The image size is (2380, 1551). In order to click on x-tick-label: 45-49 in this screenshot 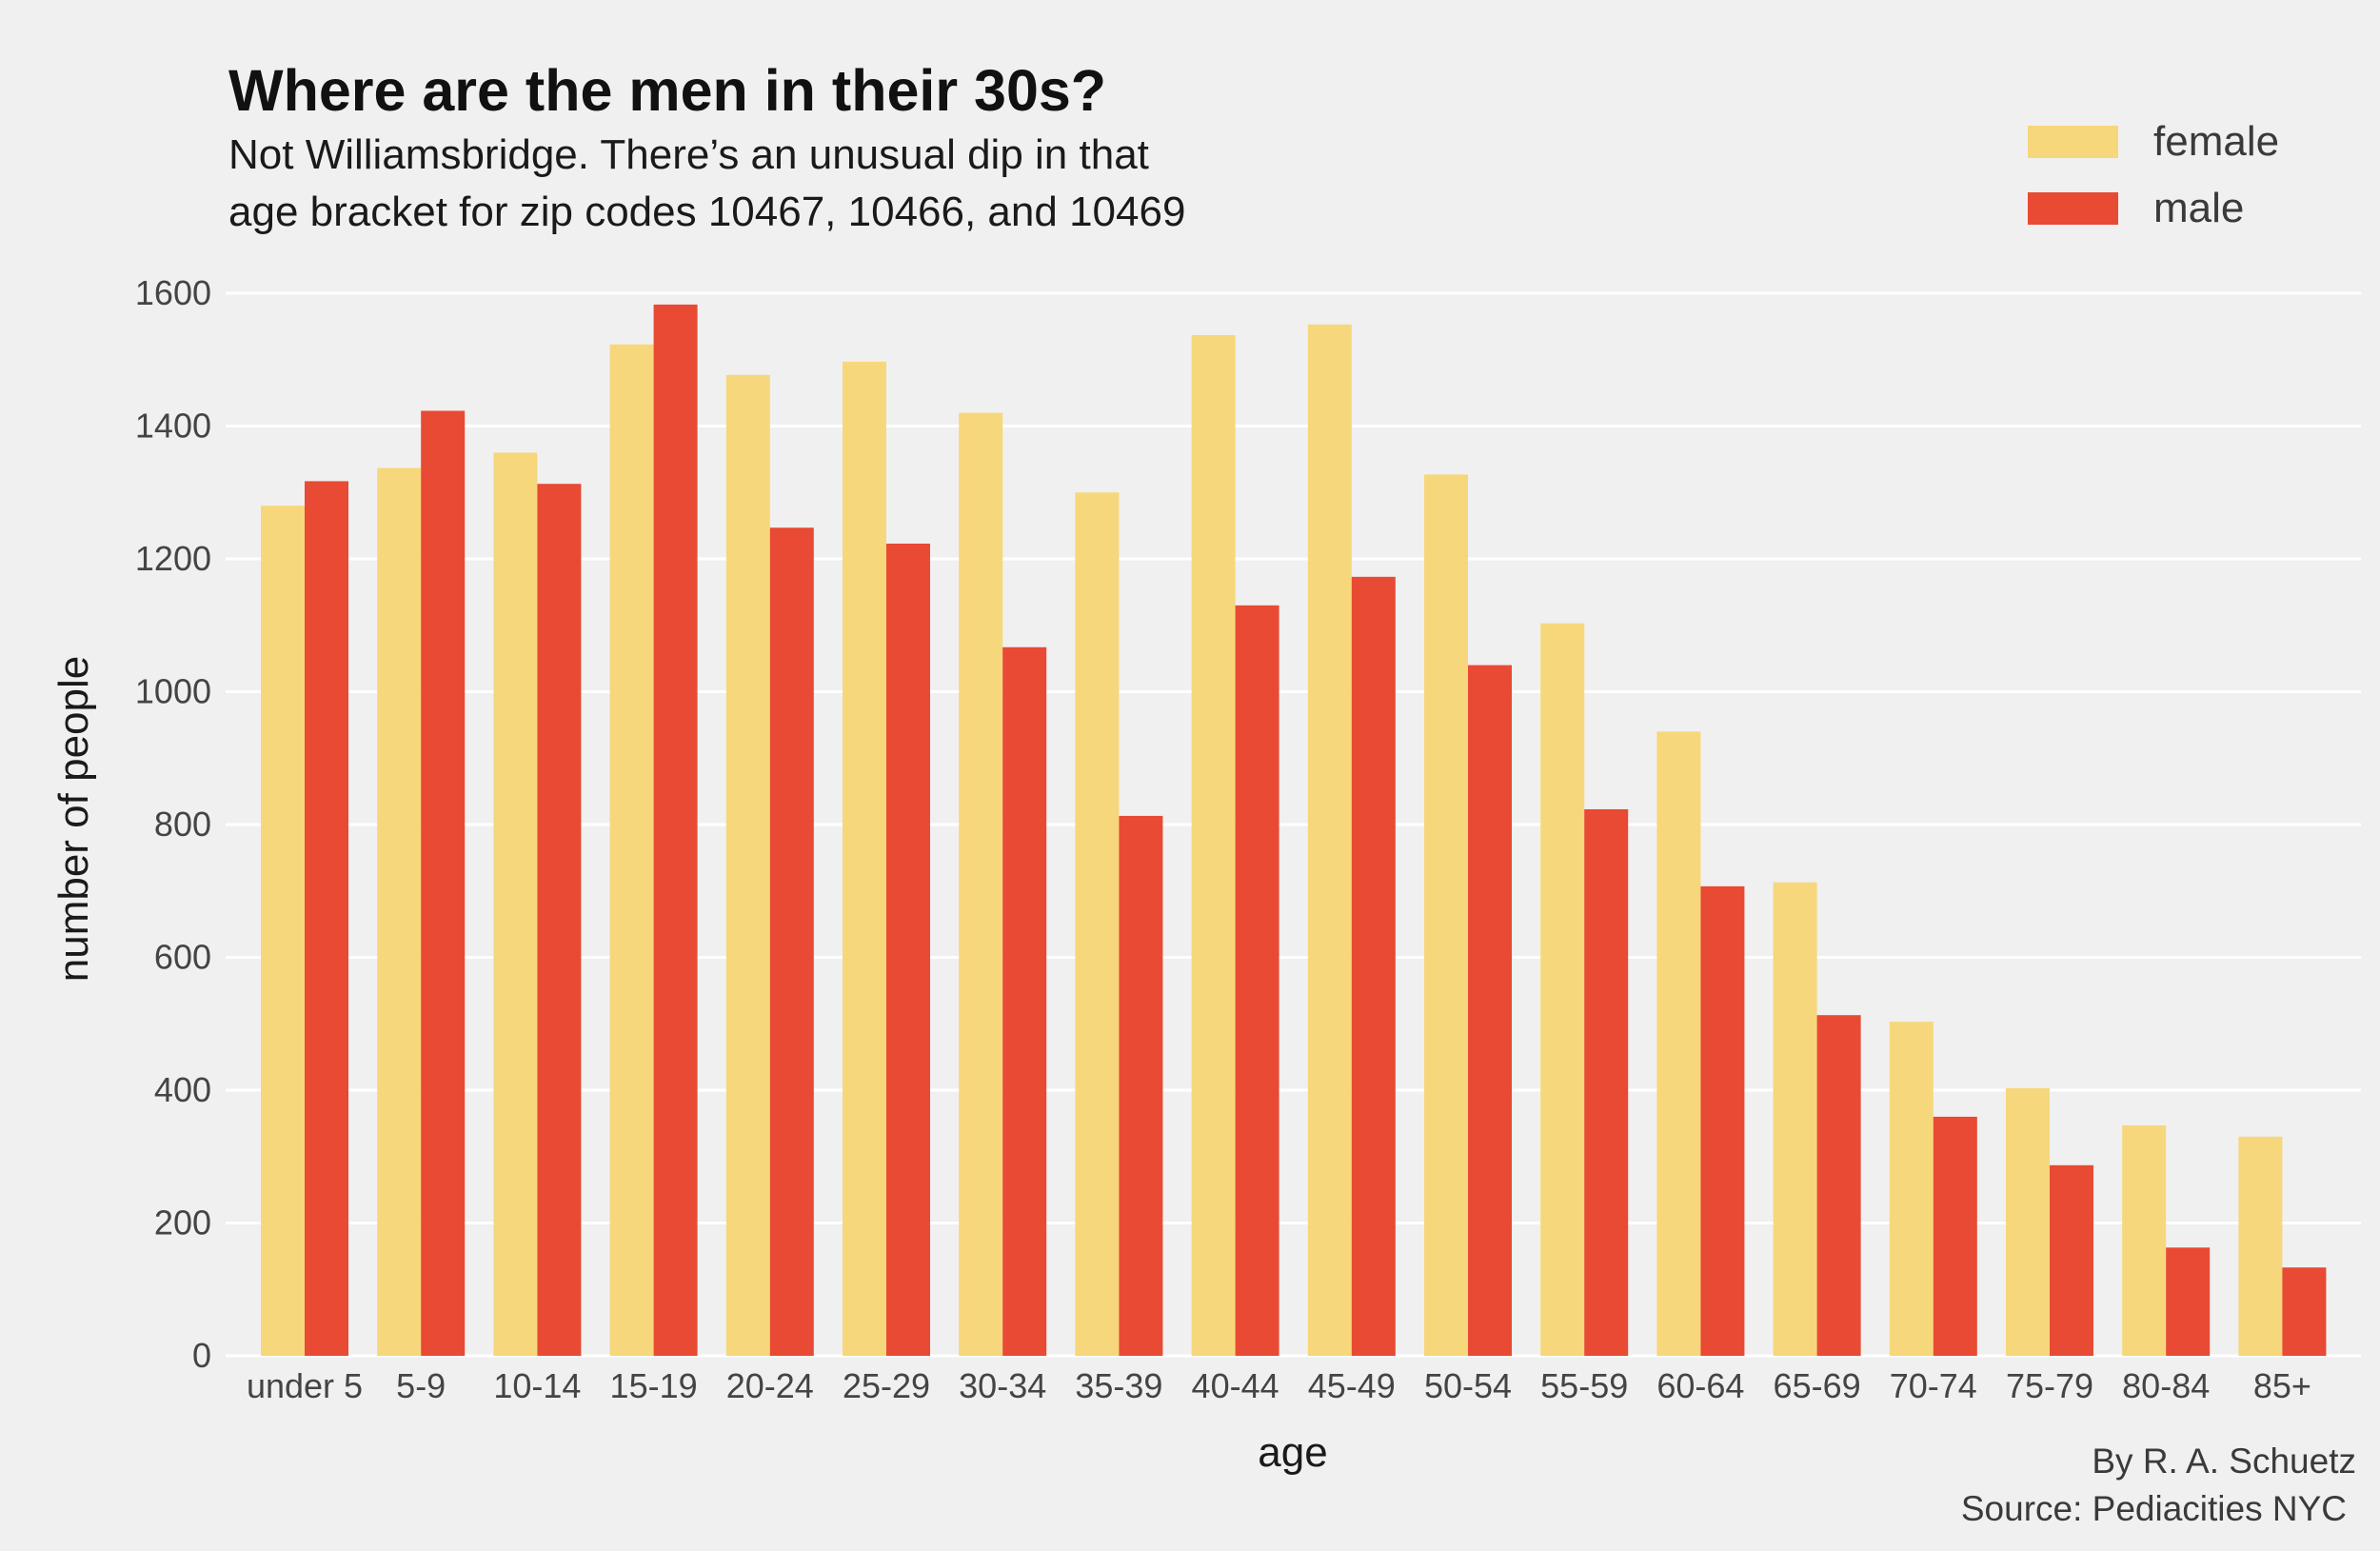, I will do `click(1352, 1385)`.